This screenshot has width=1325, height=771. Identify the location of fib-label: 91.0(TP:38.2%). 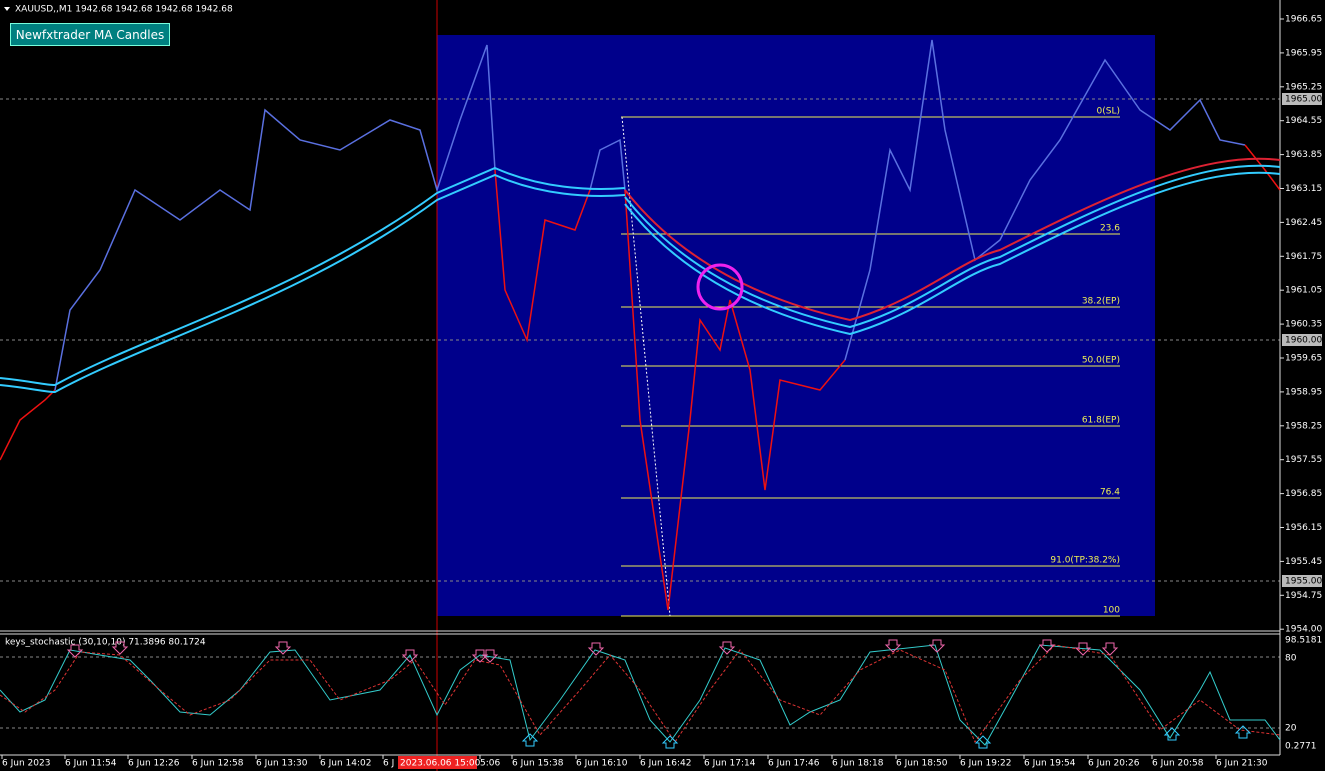
(1085, 561).